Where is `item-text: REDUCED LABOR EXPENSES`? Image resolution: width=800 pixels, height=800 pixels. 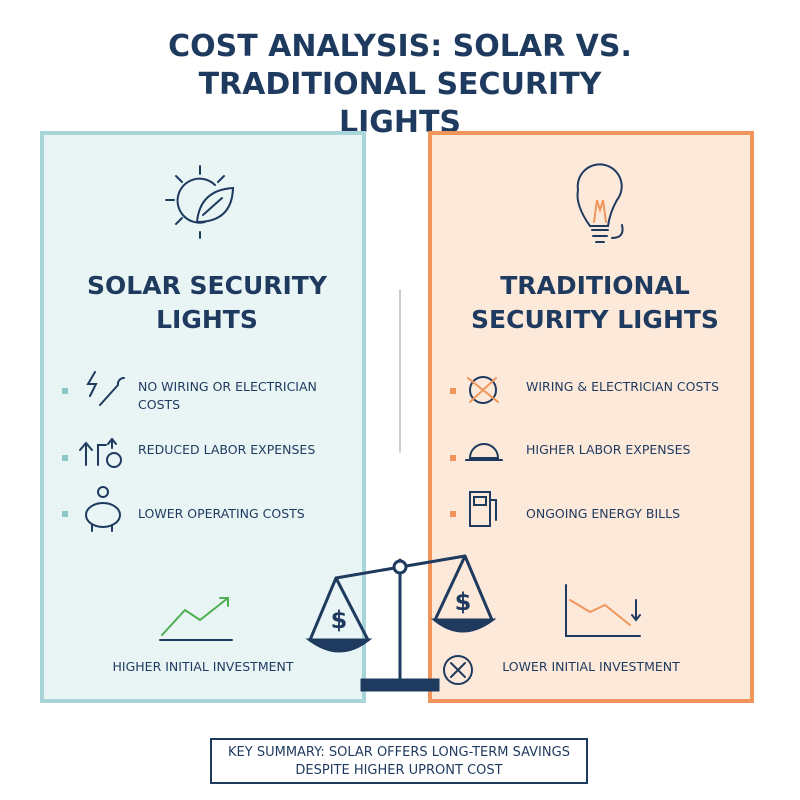 item-text: REDUCED LABOR EXPENSES is located at coordinates (227, 449).